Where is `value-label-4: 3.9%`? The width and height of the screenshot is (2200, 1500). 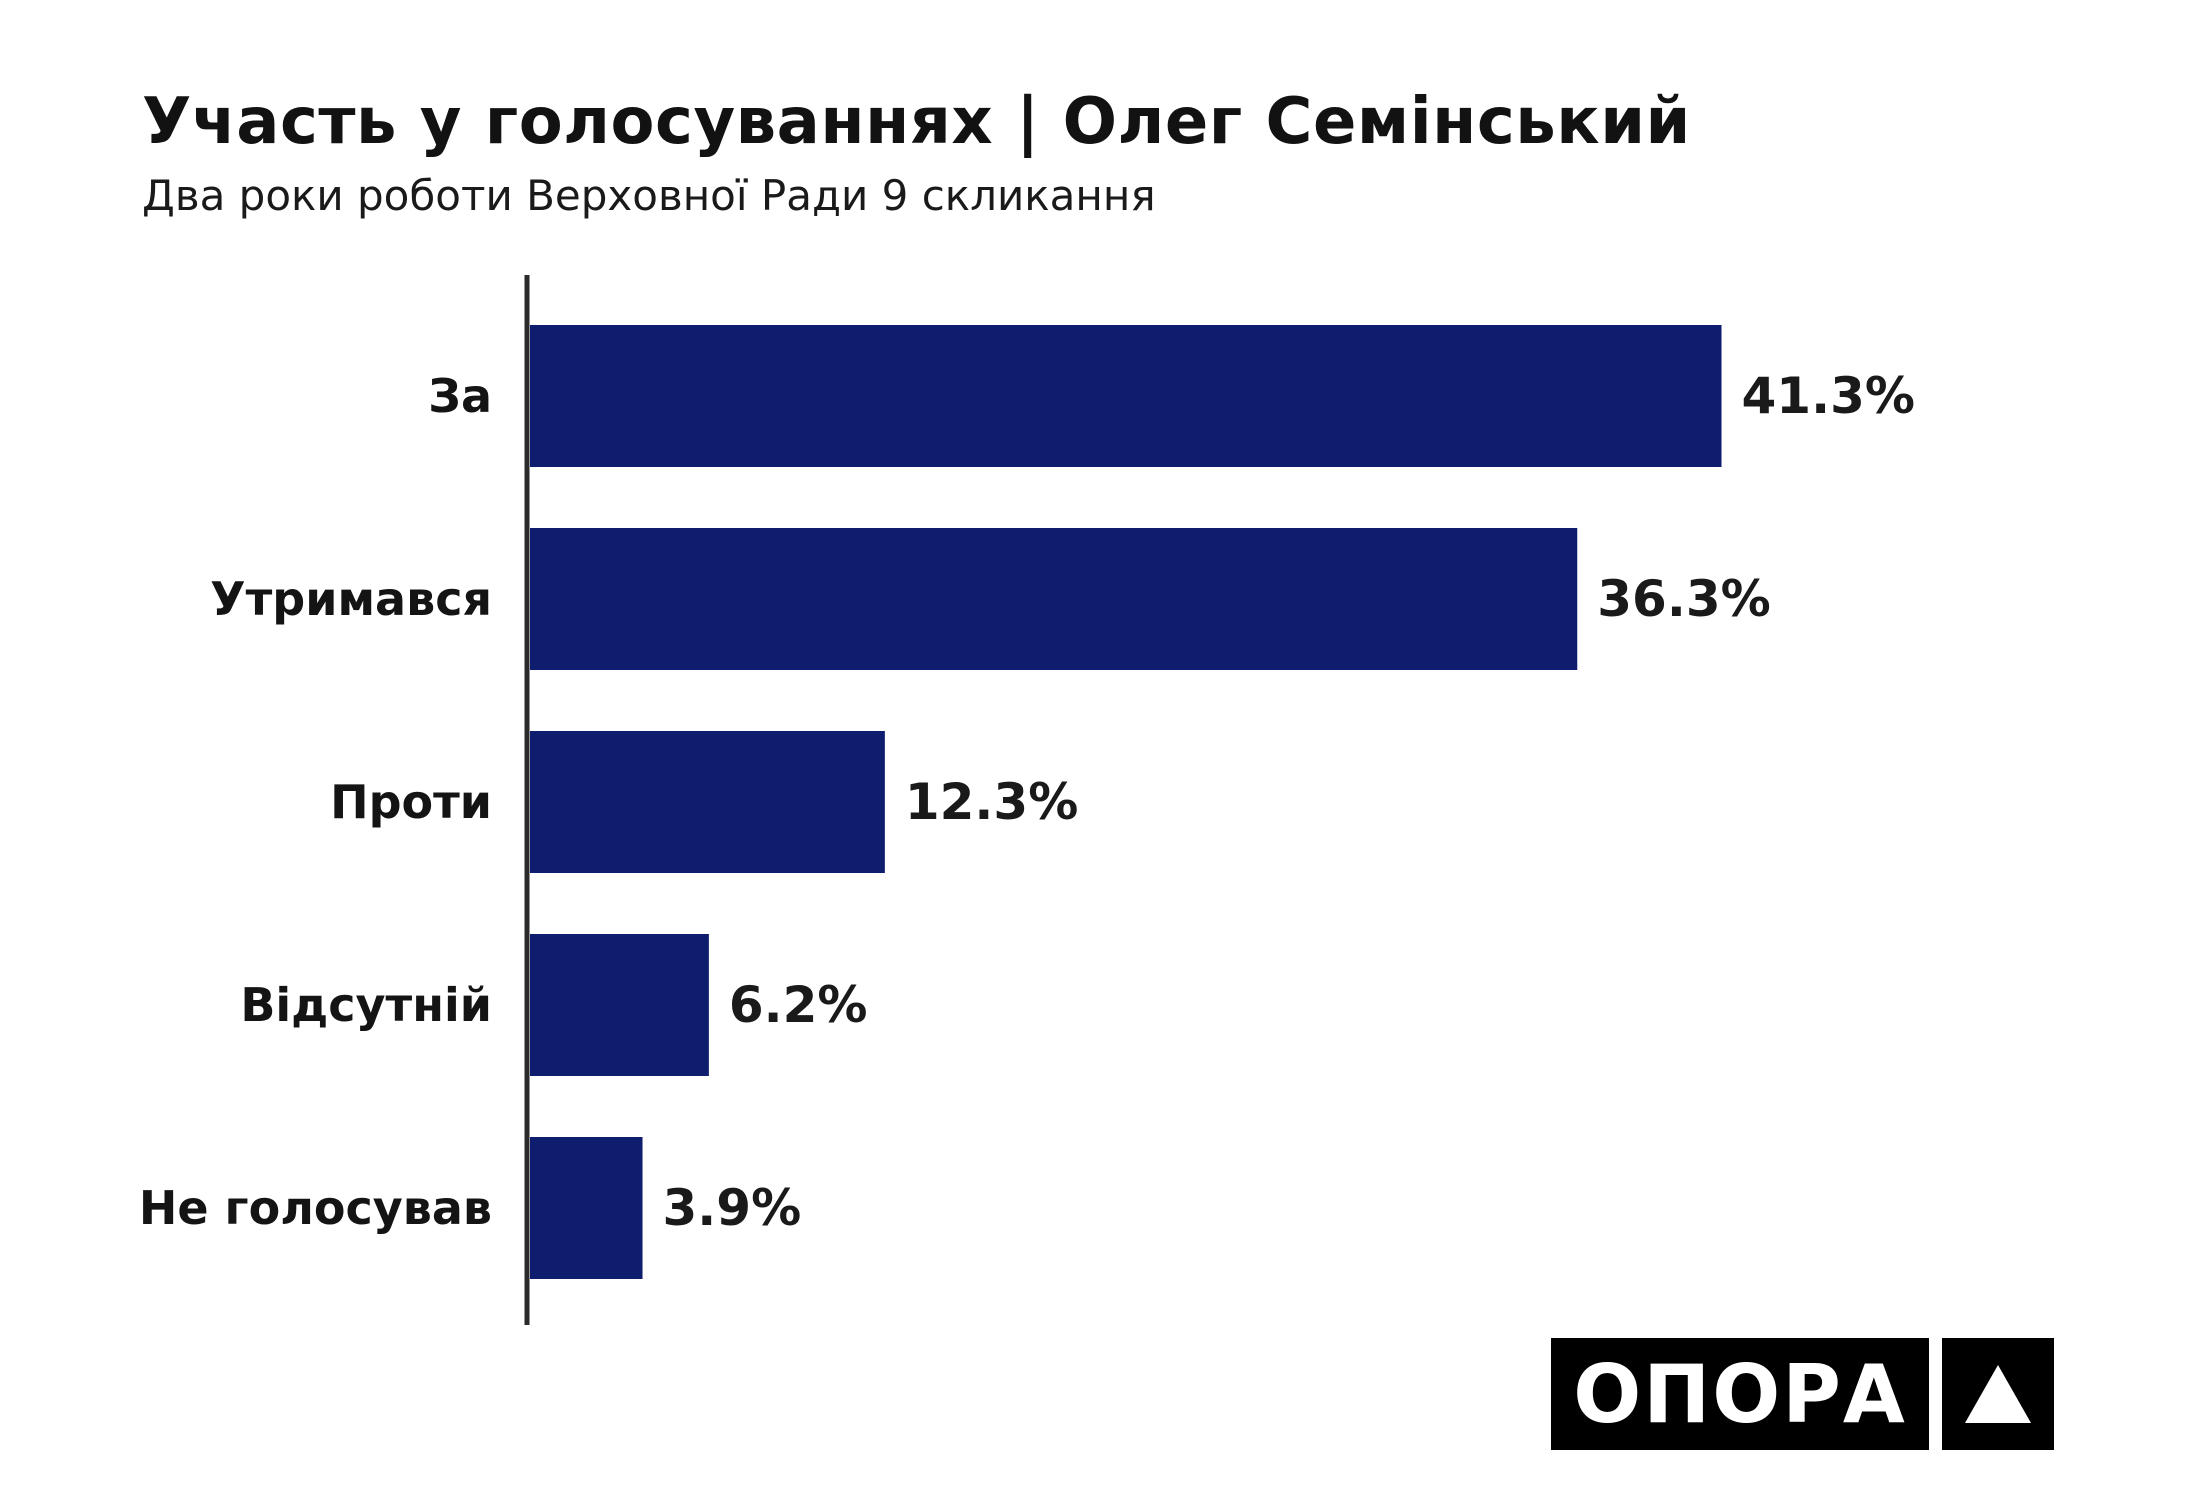 value-label-4: 3.9% is located at coordinates (732, 1208).